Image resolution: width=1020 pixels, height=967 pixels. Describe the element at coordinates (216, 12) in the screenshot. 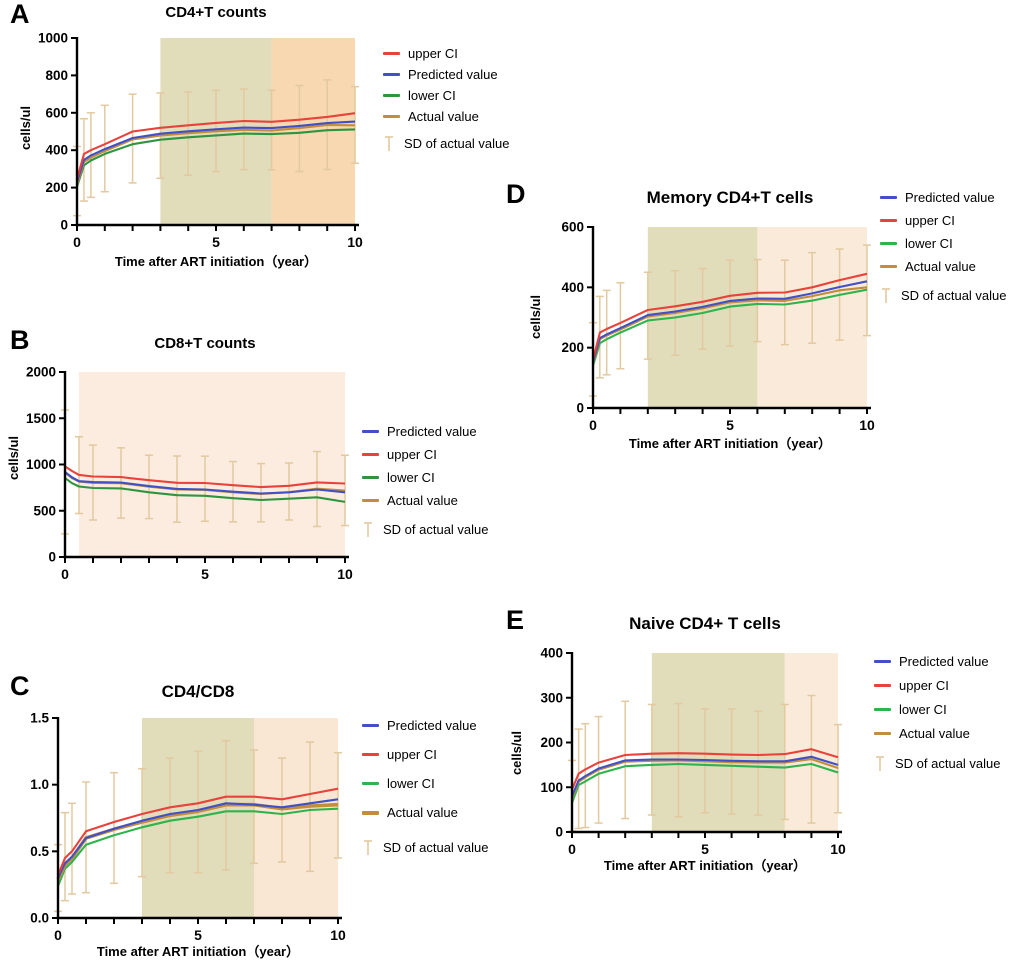

I see `chart-title-a: CD4+T counts` at that location.